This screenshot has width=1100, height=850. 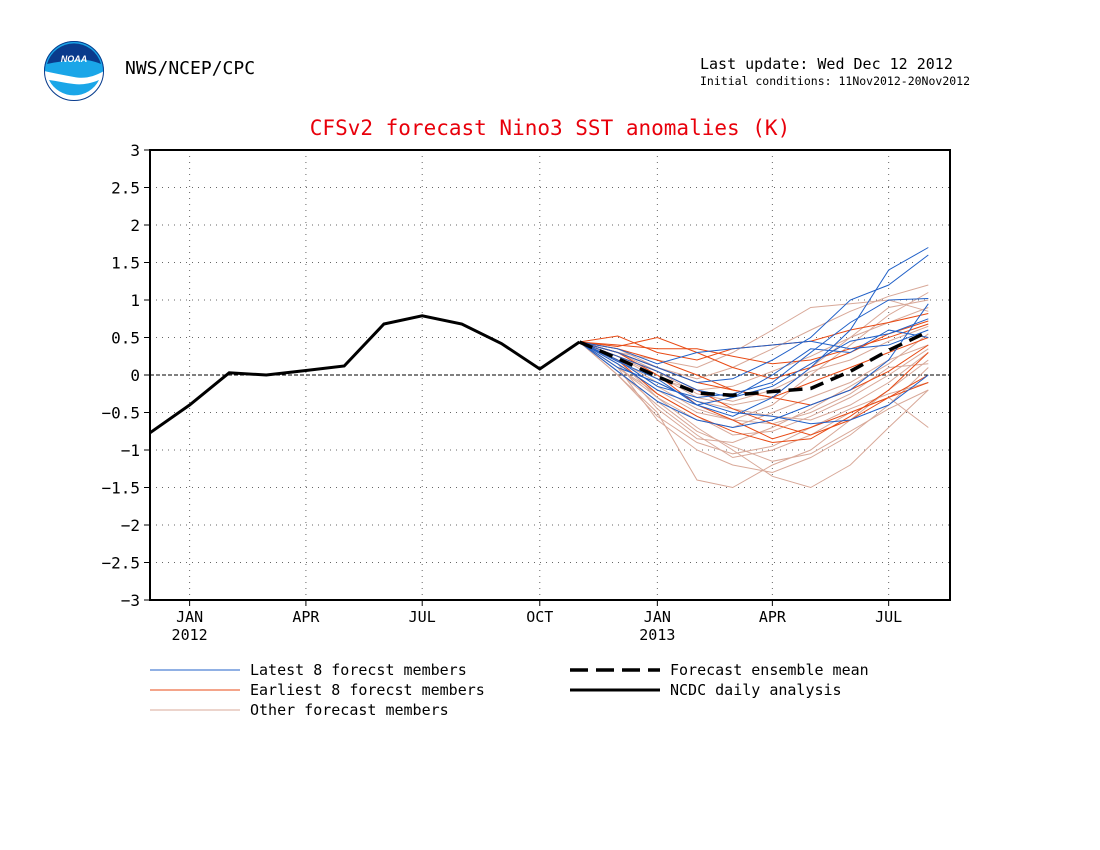 What do you see at coordinates (550, 128) in the screenshot?
I see `chart-title: CFSv2 forecast Nino3 SST anomalies (K)` at bounding box center [550, 128].